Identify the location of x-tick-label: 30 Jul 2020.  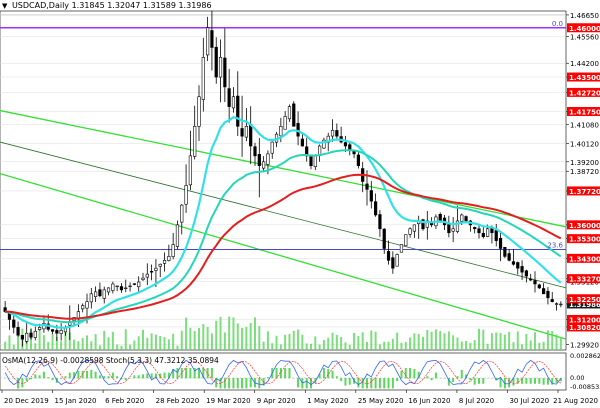
(529, 401).